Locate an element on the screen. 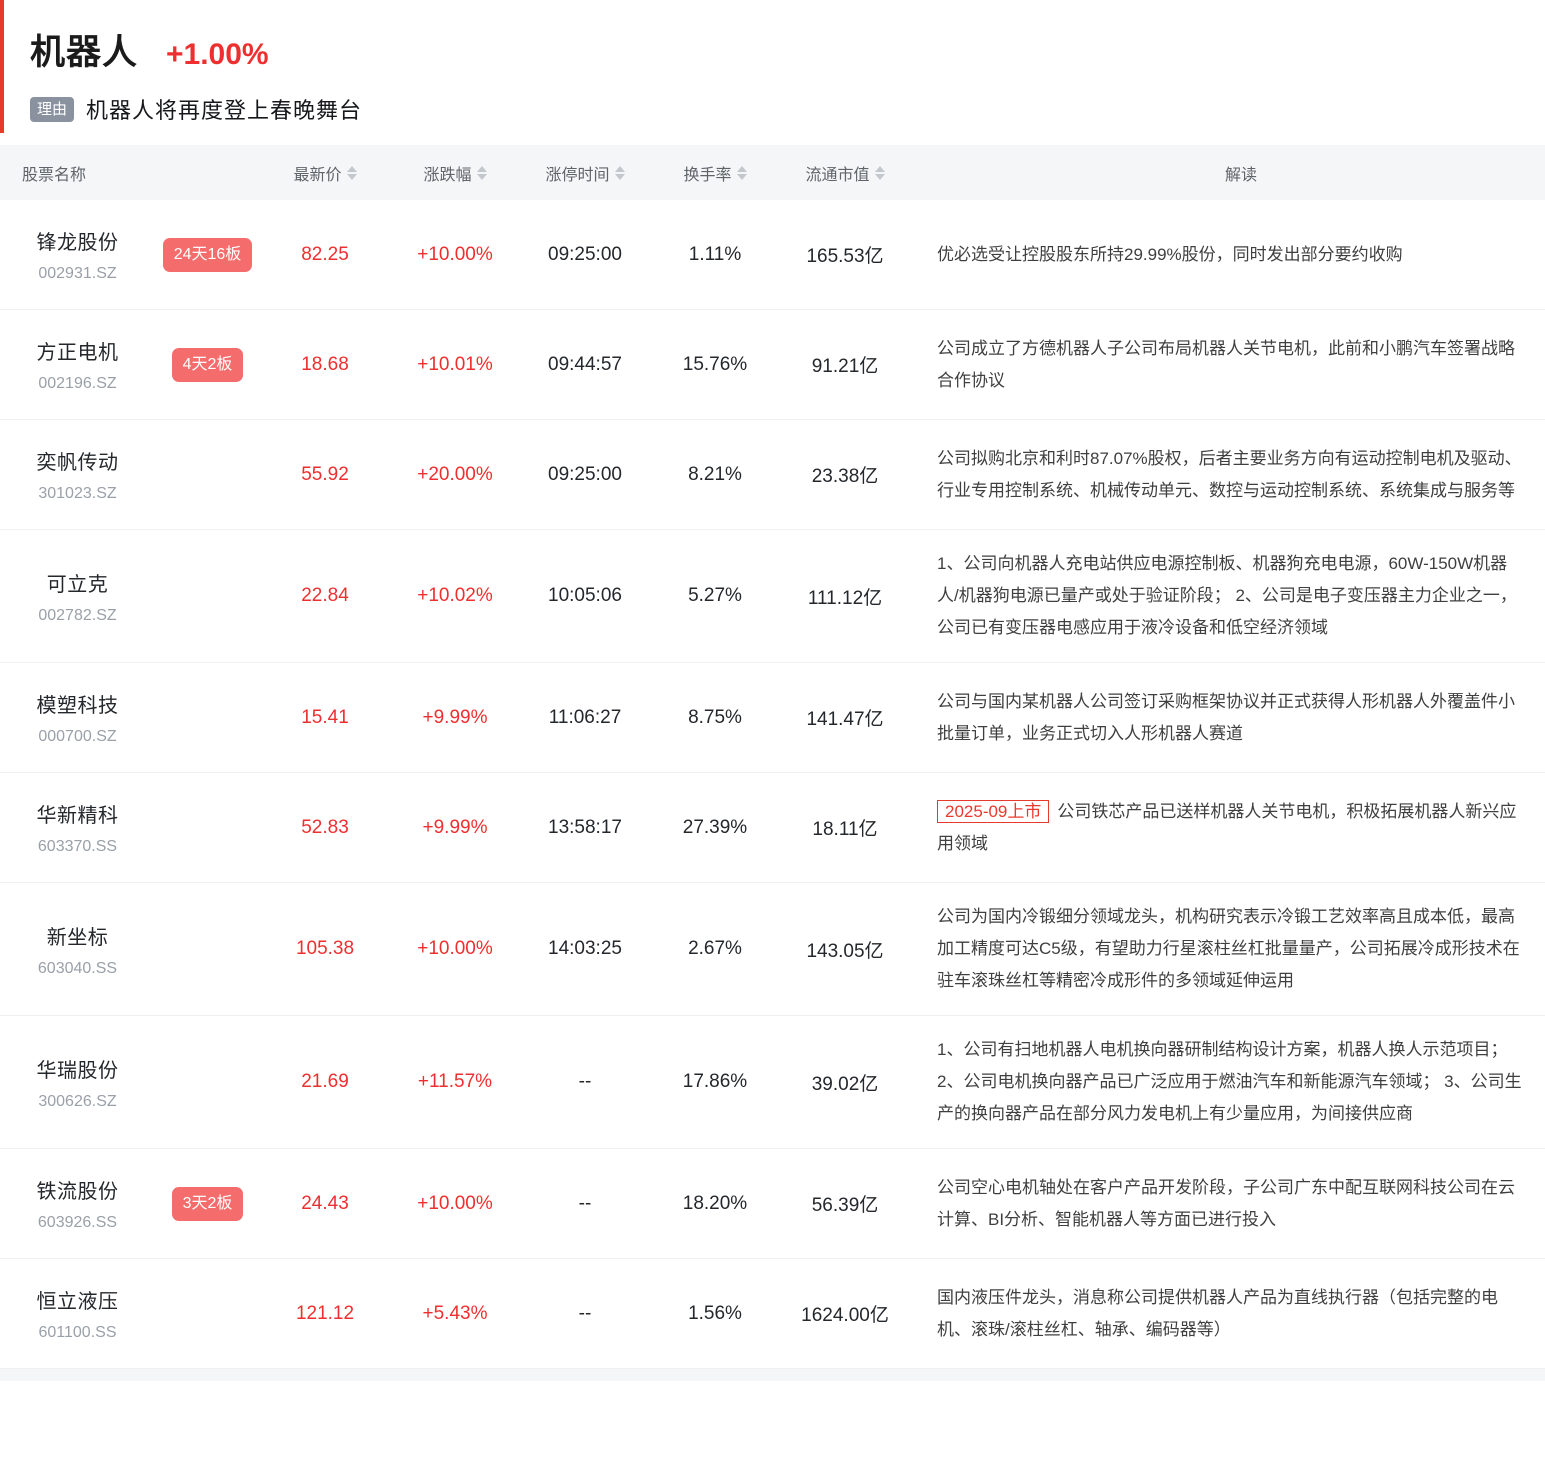 The image size is (1545, 1466). interpretation-text: 公司铁芯产品已送样机器人关节电机，积极拓展机器人新兴应用领域 is located at coordinates (1227, 827).